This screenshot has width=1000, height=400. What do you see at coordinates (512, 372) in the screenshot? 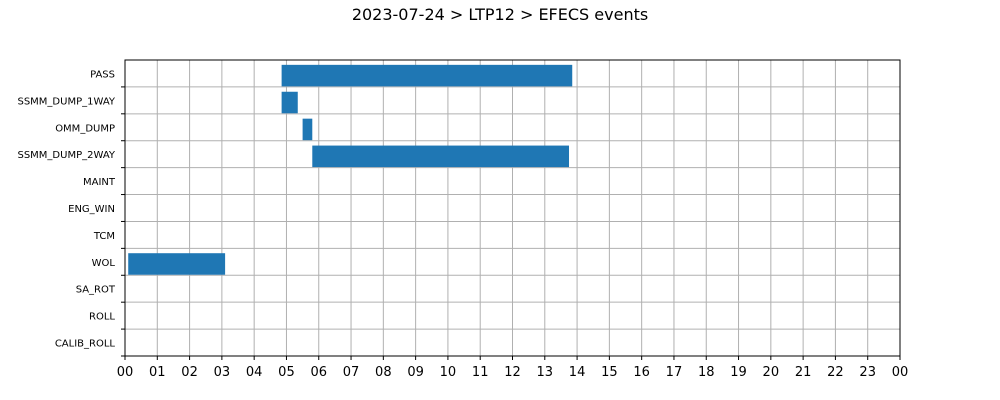
I see `x-tick-label: 12` at bounding box center [512, 372].